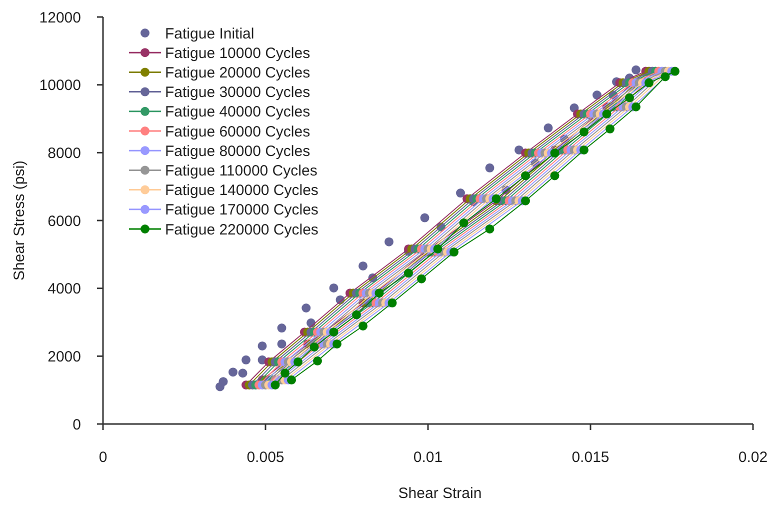  Describe the element at coordinates (241, 229) in the screenshot. I see `legend-label: Fatigue 220000 Cycles` at that location.